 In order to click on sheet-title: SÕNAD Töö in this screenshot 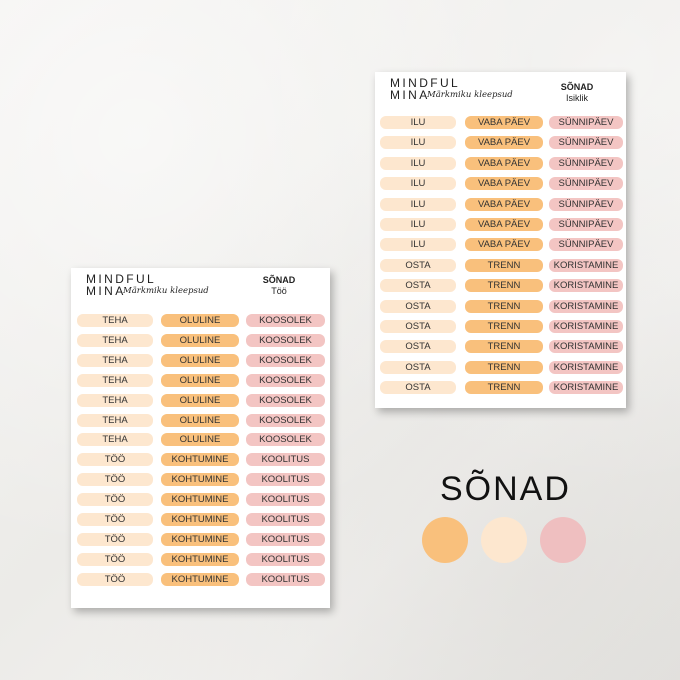, I will do `click(279, 286)`.